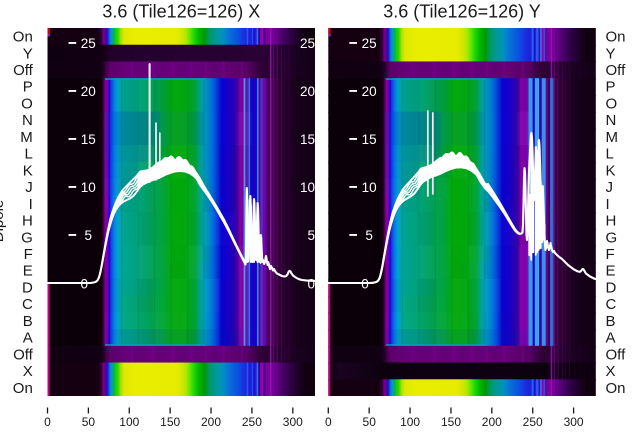 This screenshot has height=440, width=640. What do you see at coordinates (3, 221) in the screenshot?
I see `svg-text: Dipole` at bounding box center [3, 221].